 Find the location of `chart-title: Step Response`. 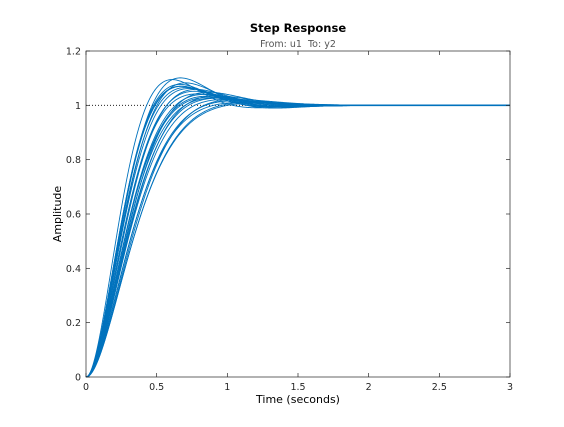

chart-title: Step Response is located at coordinates (298, 28).